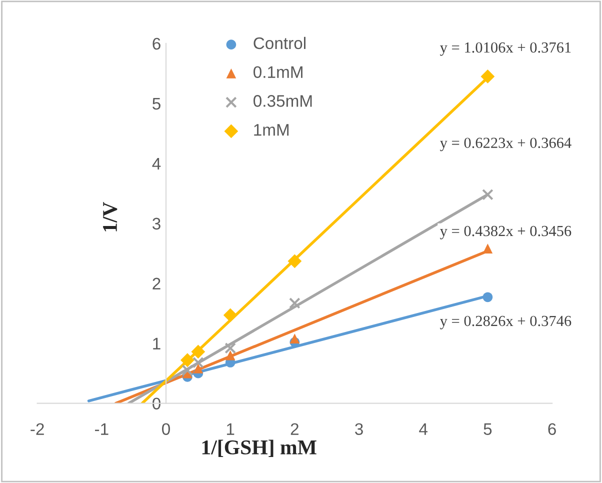 This screenshot has width=602, height=483. I want to click on legend-label: 1mM, so click(271, 130).